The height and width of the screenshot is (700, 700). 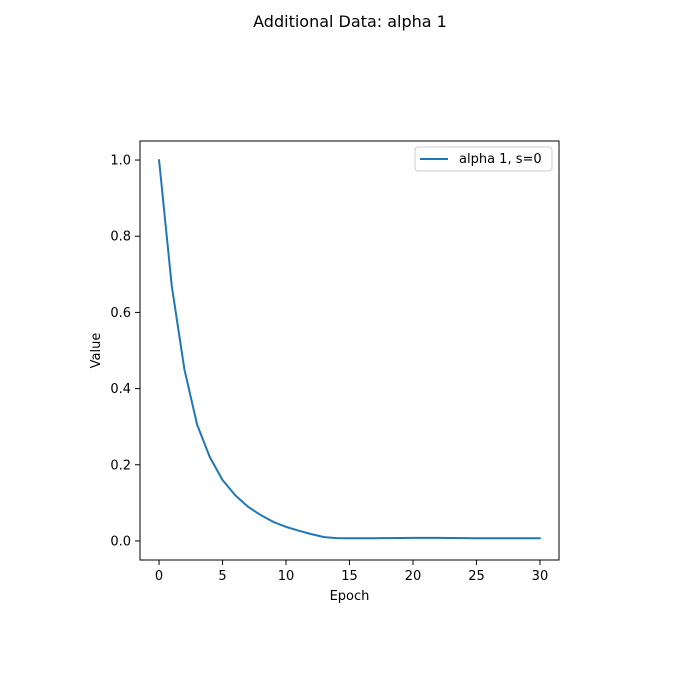 I want to click on x-tick-label: 10, so click(x=286, y=576).